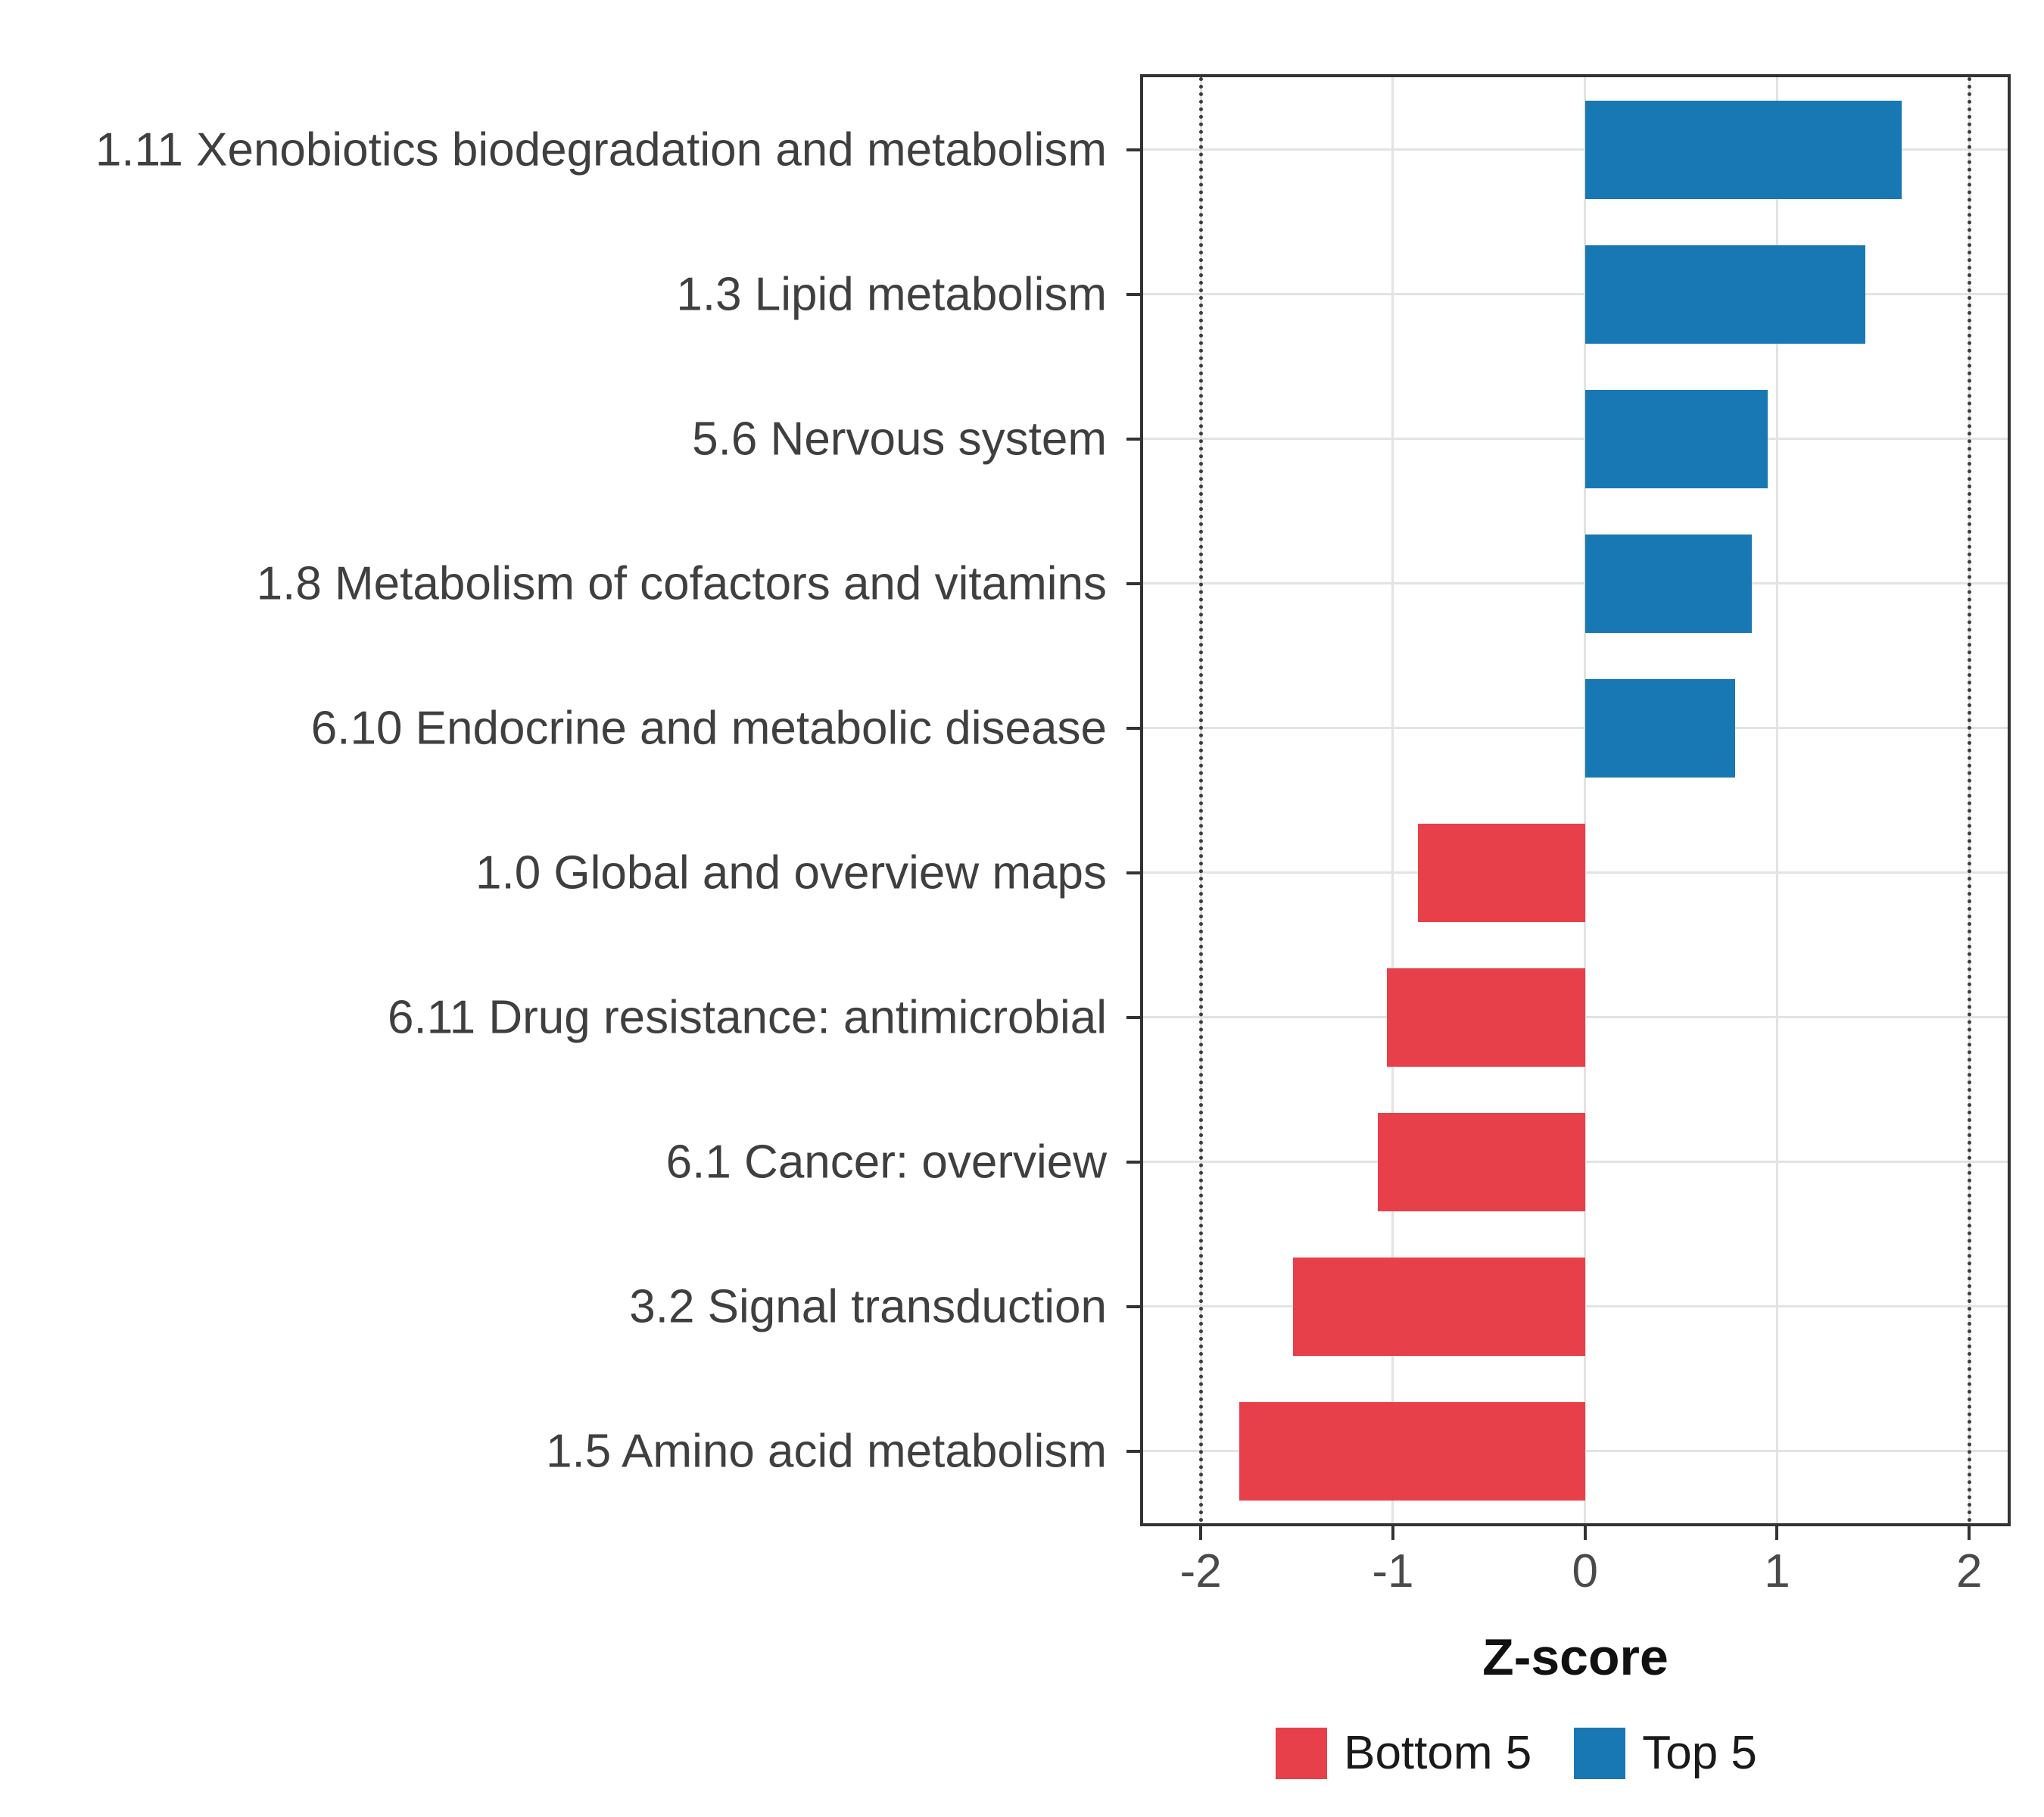  I want to click on category-label: 1.5 Amino acid metabolism, so click(826, 1451).